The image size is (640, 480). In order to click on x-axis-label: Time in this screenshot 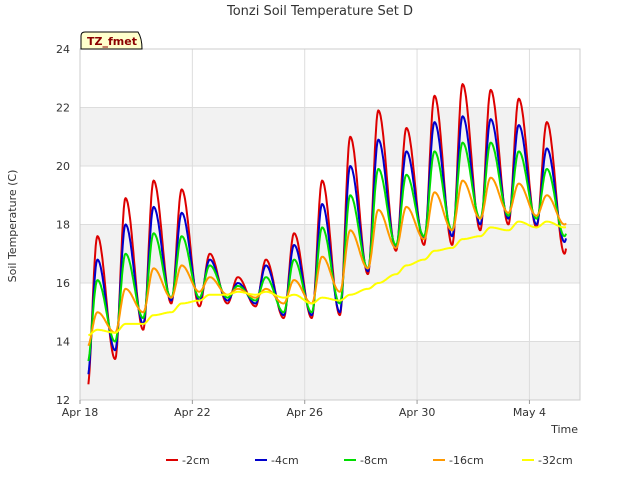, I will do `click(564, 429)`.